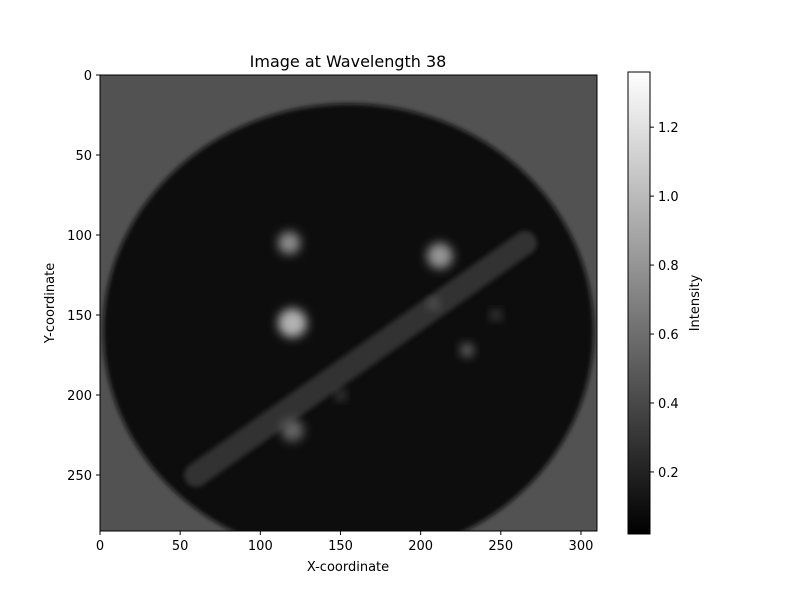 This screenshot has width=800, height=605. I want to click on colorbar-tick-label: 0.8, so click(668, 266).